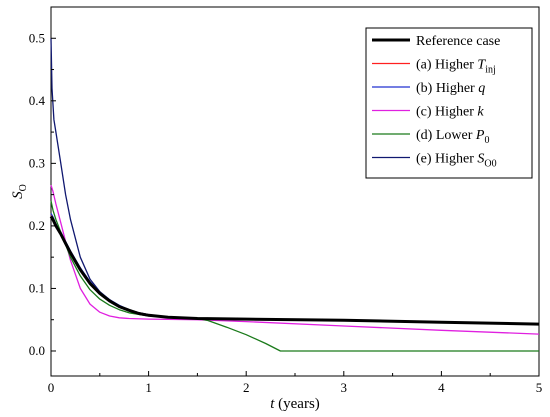 Image resolution: width=550 pixels, height=417 pixels. What do you see at coordinates (447, 88) in the screenshot?
I see `legend-label-main: (b) Higher` at bounding box center [447, 88].